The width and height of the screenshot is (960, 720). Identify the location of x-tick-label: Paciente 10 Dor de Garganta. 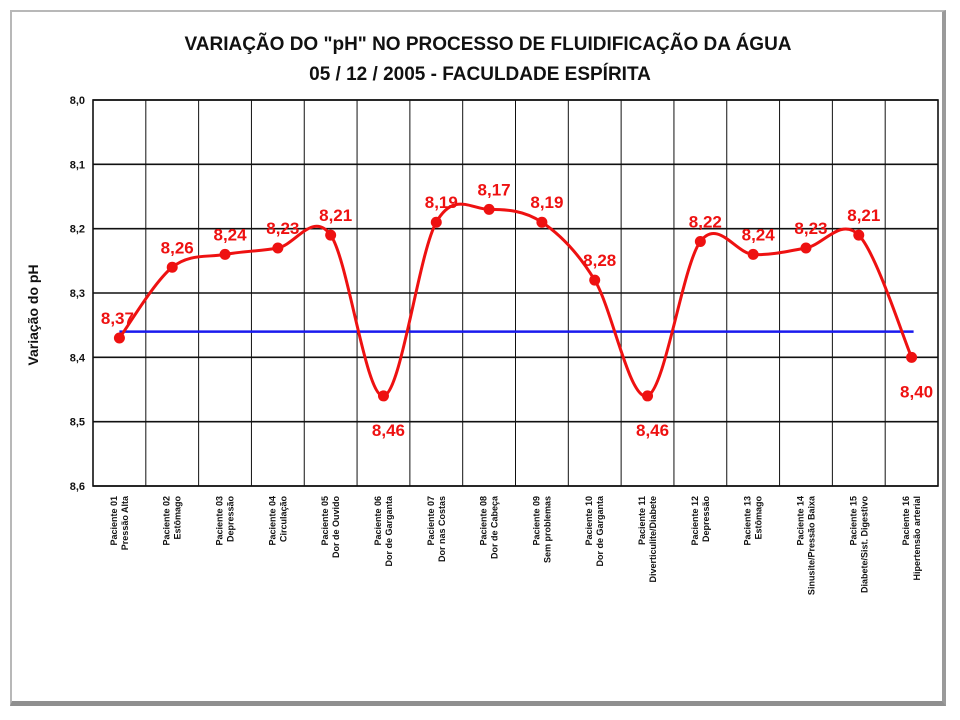
(594, 531).